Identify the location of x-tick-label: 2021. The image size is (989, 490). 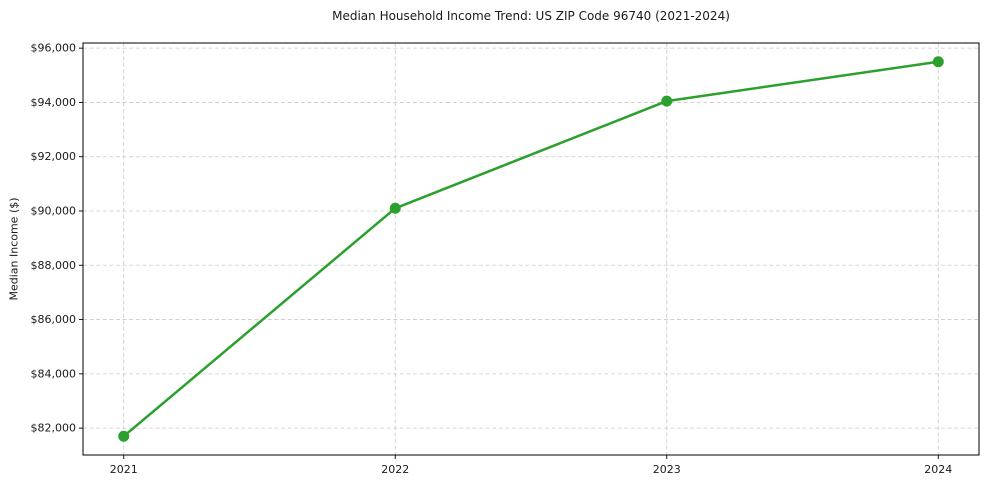
(124, 469).